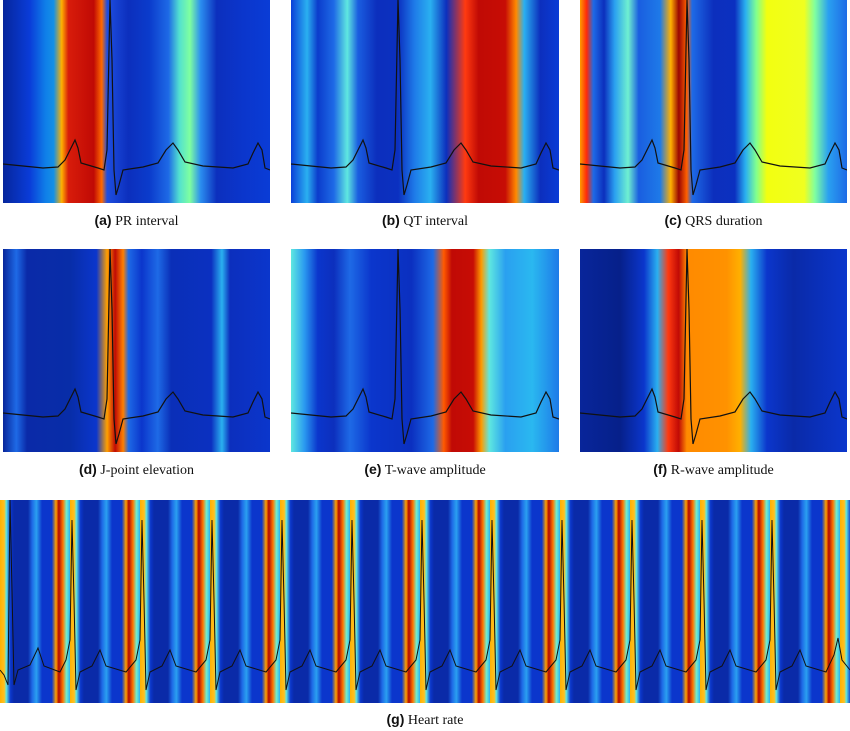 Image resolution: width=850 pixels, height=731 pixels. Describe the element at coordinates (673, 220) in the screenshot. I see `caption-c-tag: (c)` at that location.